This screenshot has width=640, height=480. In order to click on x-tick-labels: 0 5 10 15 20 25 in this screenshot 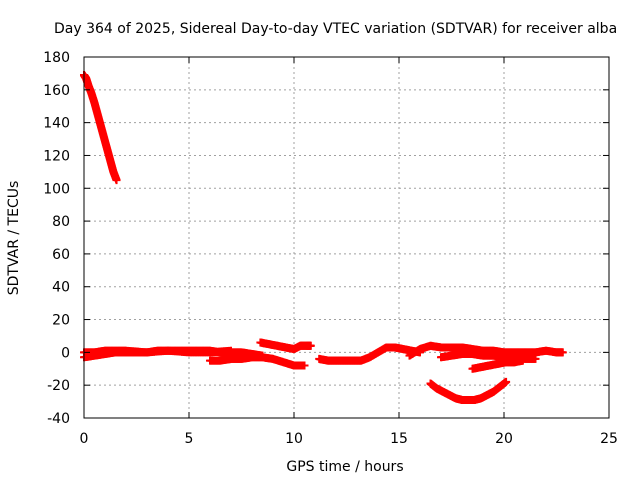, I will do `click(349, 439)`.